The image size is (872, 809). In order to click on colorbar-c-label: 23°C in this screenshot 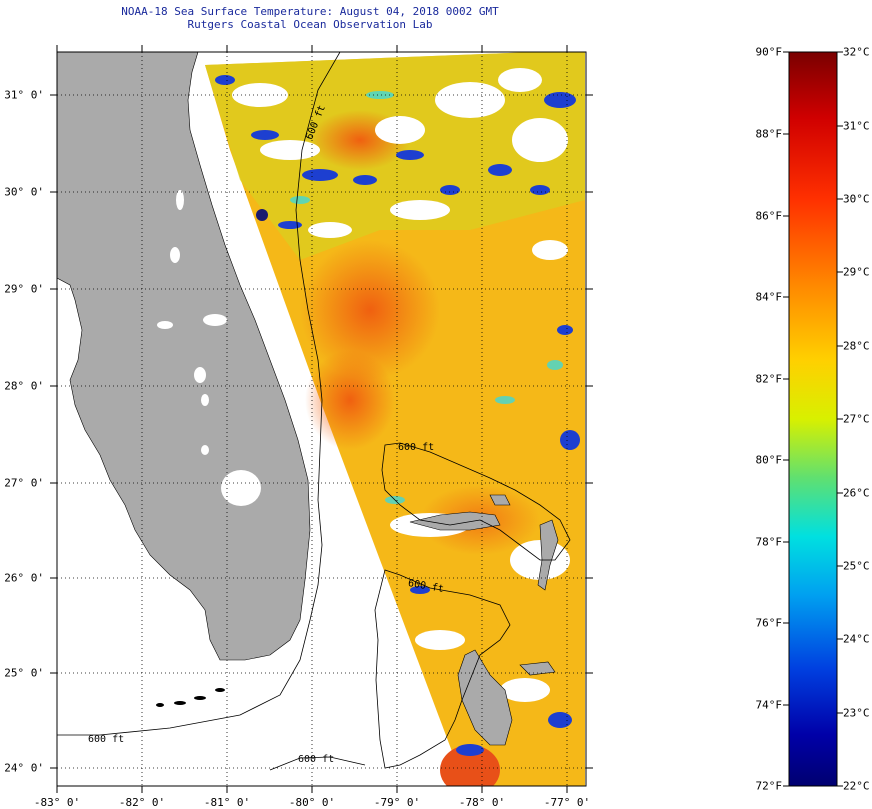, I will do `click(856, 713)`.